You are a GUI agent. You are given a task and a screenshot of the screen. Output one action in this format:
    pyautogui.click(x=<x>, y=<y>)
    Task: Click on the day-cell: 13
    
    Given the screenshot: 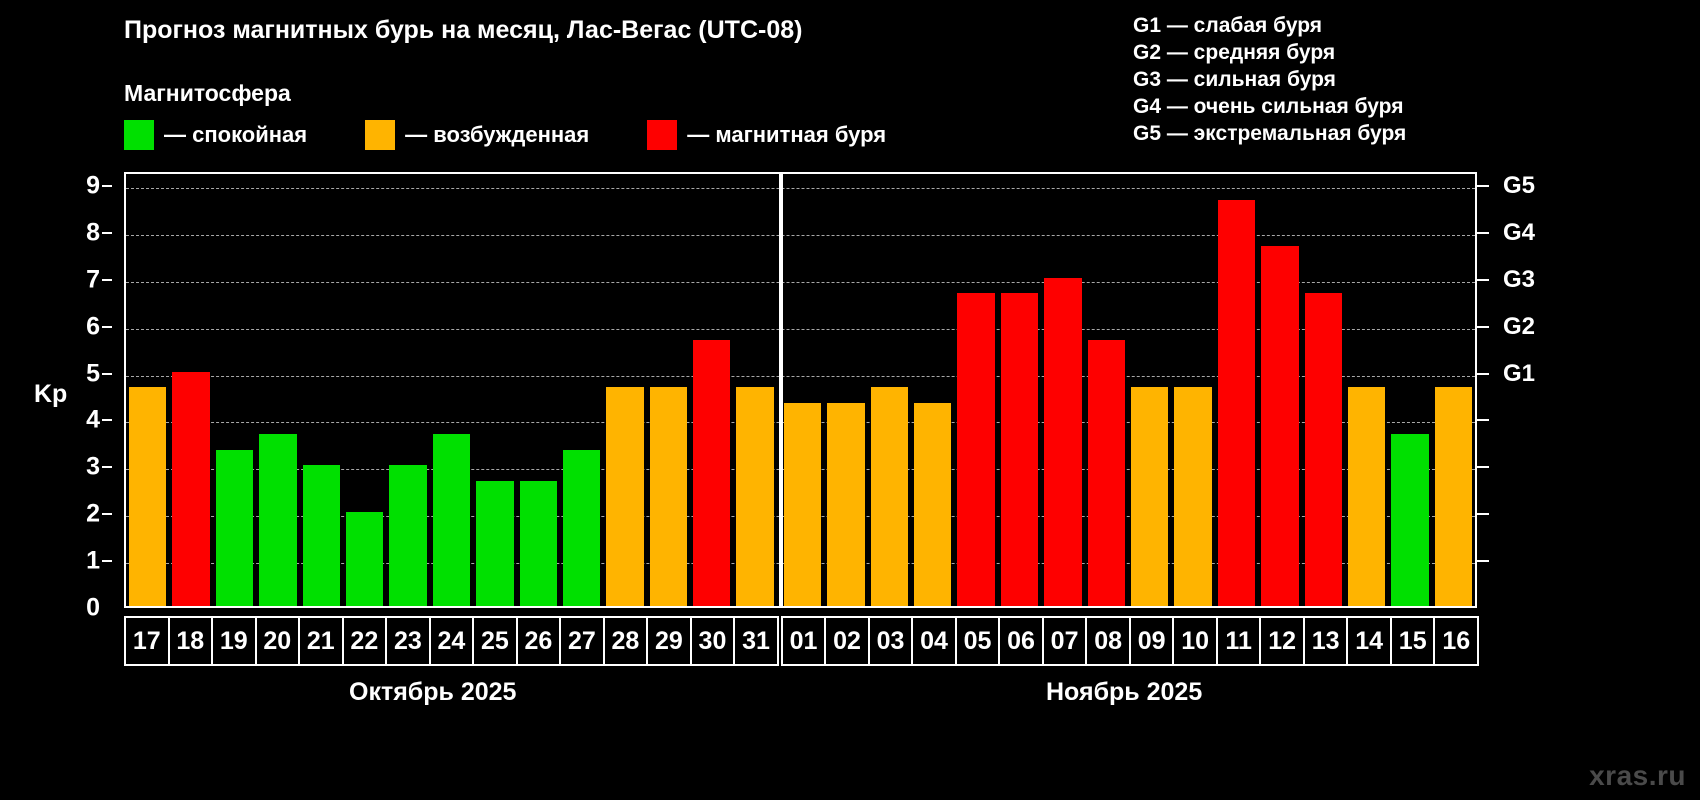 What is the action you would take?
    pyautogui.click(x=1325, y=641)
    